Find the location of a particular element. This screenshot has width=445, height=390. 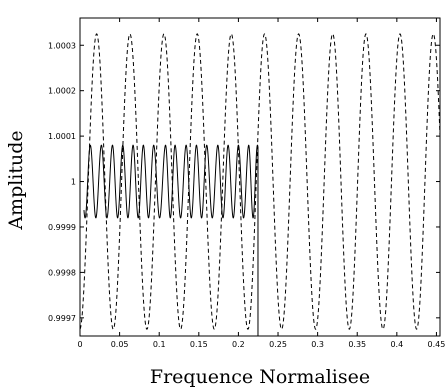

x-tick-label: 0.25 is located at coordinates (278, 344).